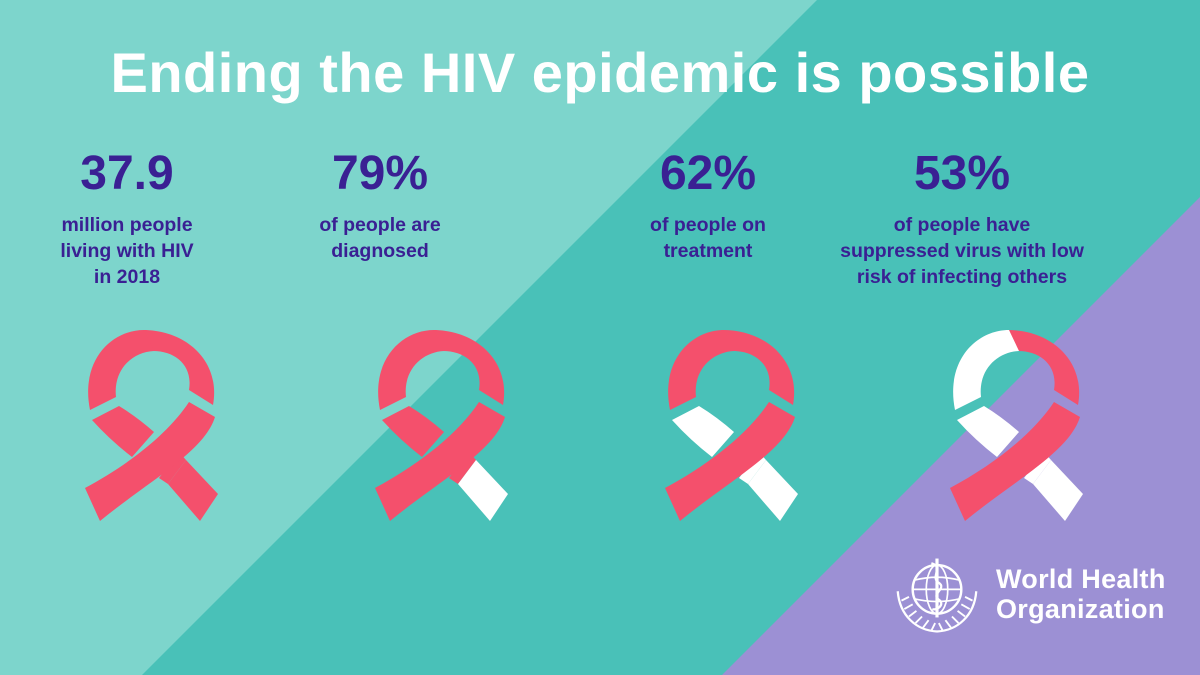 The image size is (1200, 675). I want to click on stat-label-line: suppressed virus with low, so click(962, 251).